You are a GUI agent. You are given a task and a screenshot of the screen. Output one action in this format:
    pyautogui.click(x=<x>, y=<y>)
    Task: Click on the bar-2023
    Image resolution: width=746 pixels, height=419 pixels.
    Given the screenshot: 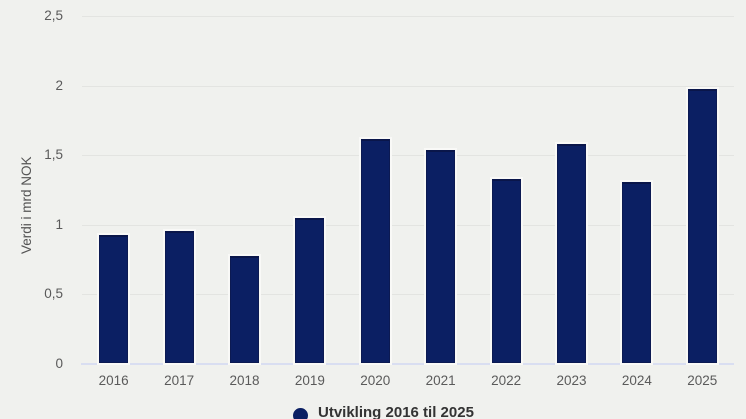 What is the action you would take?
    pyautogui.click(x=571, y=253)
    